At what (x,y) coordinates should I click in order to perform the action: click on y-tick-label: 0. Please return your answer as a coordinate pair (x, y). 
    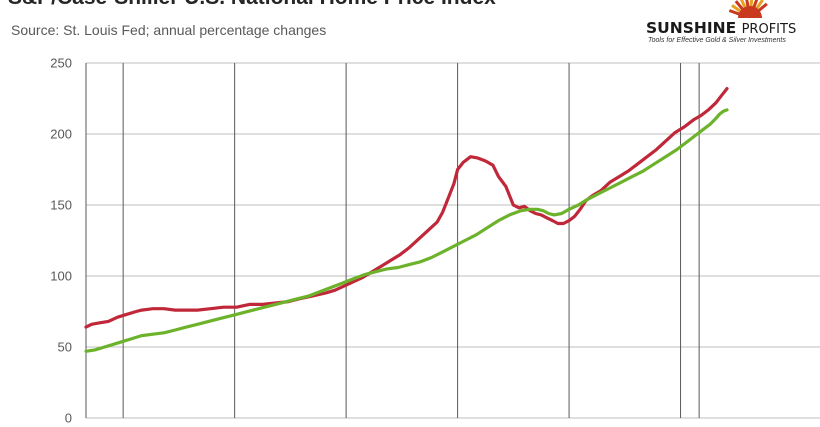
    Looking at the image, I should click on (68, 418).